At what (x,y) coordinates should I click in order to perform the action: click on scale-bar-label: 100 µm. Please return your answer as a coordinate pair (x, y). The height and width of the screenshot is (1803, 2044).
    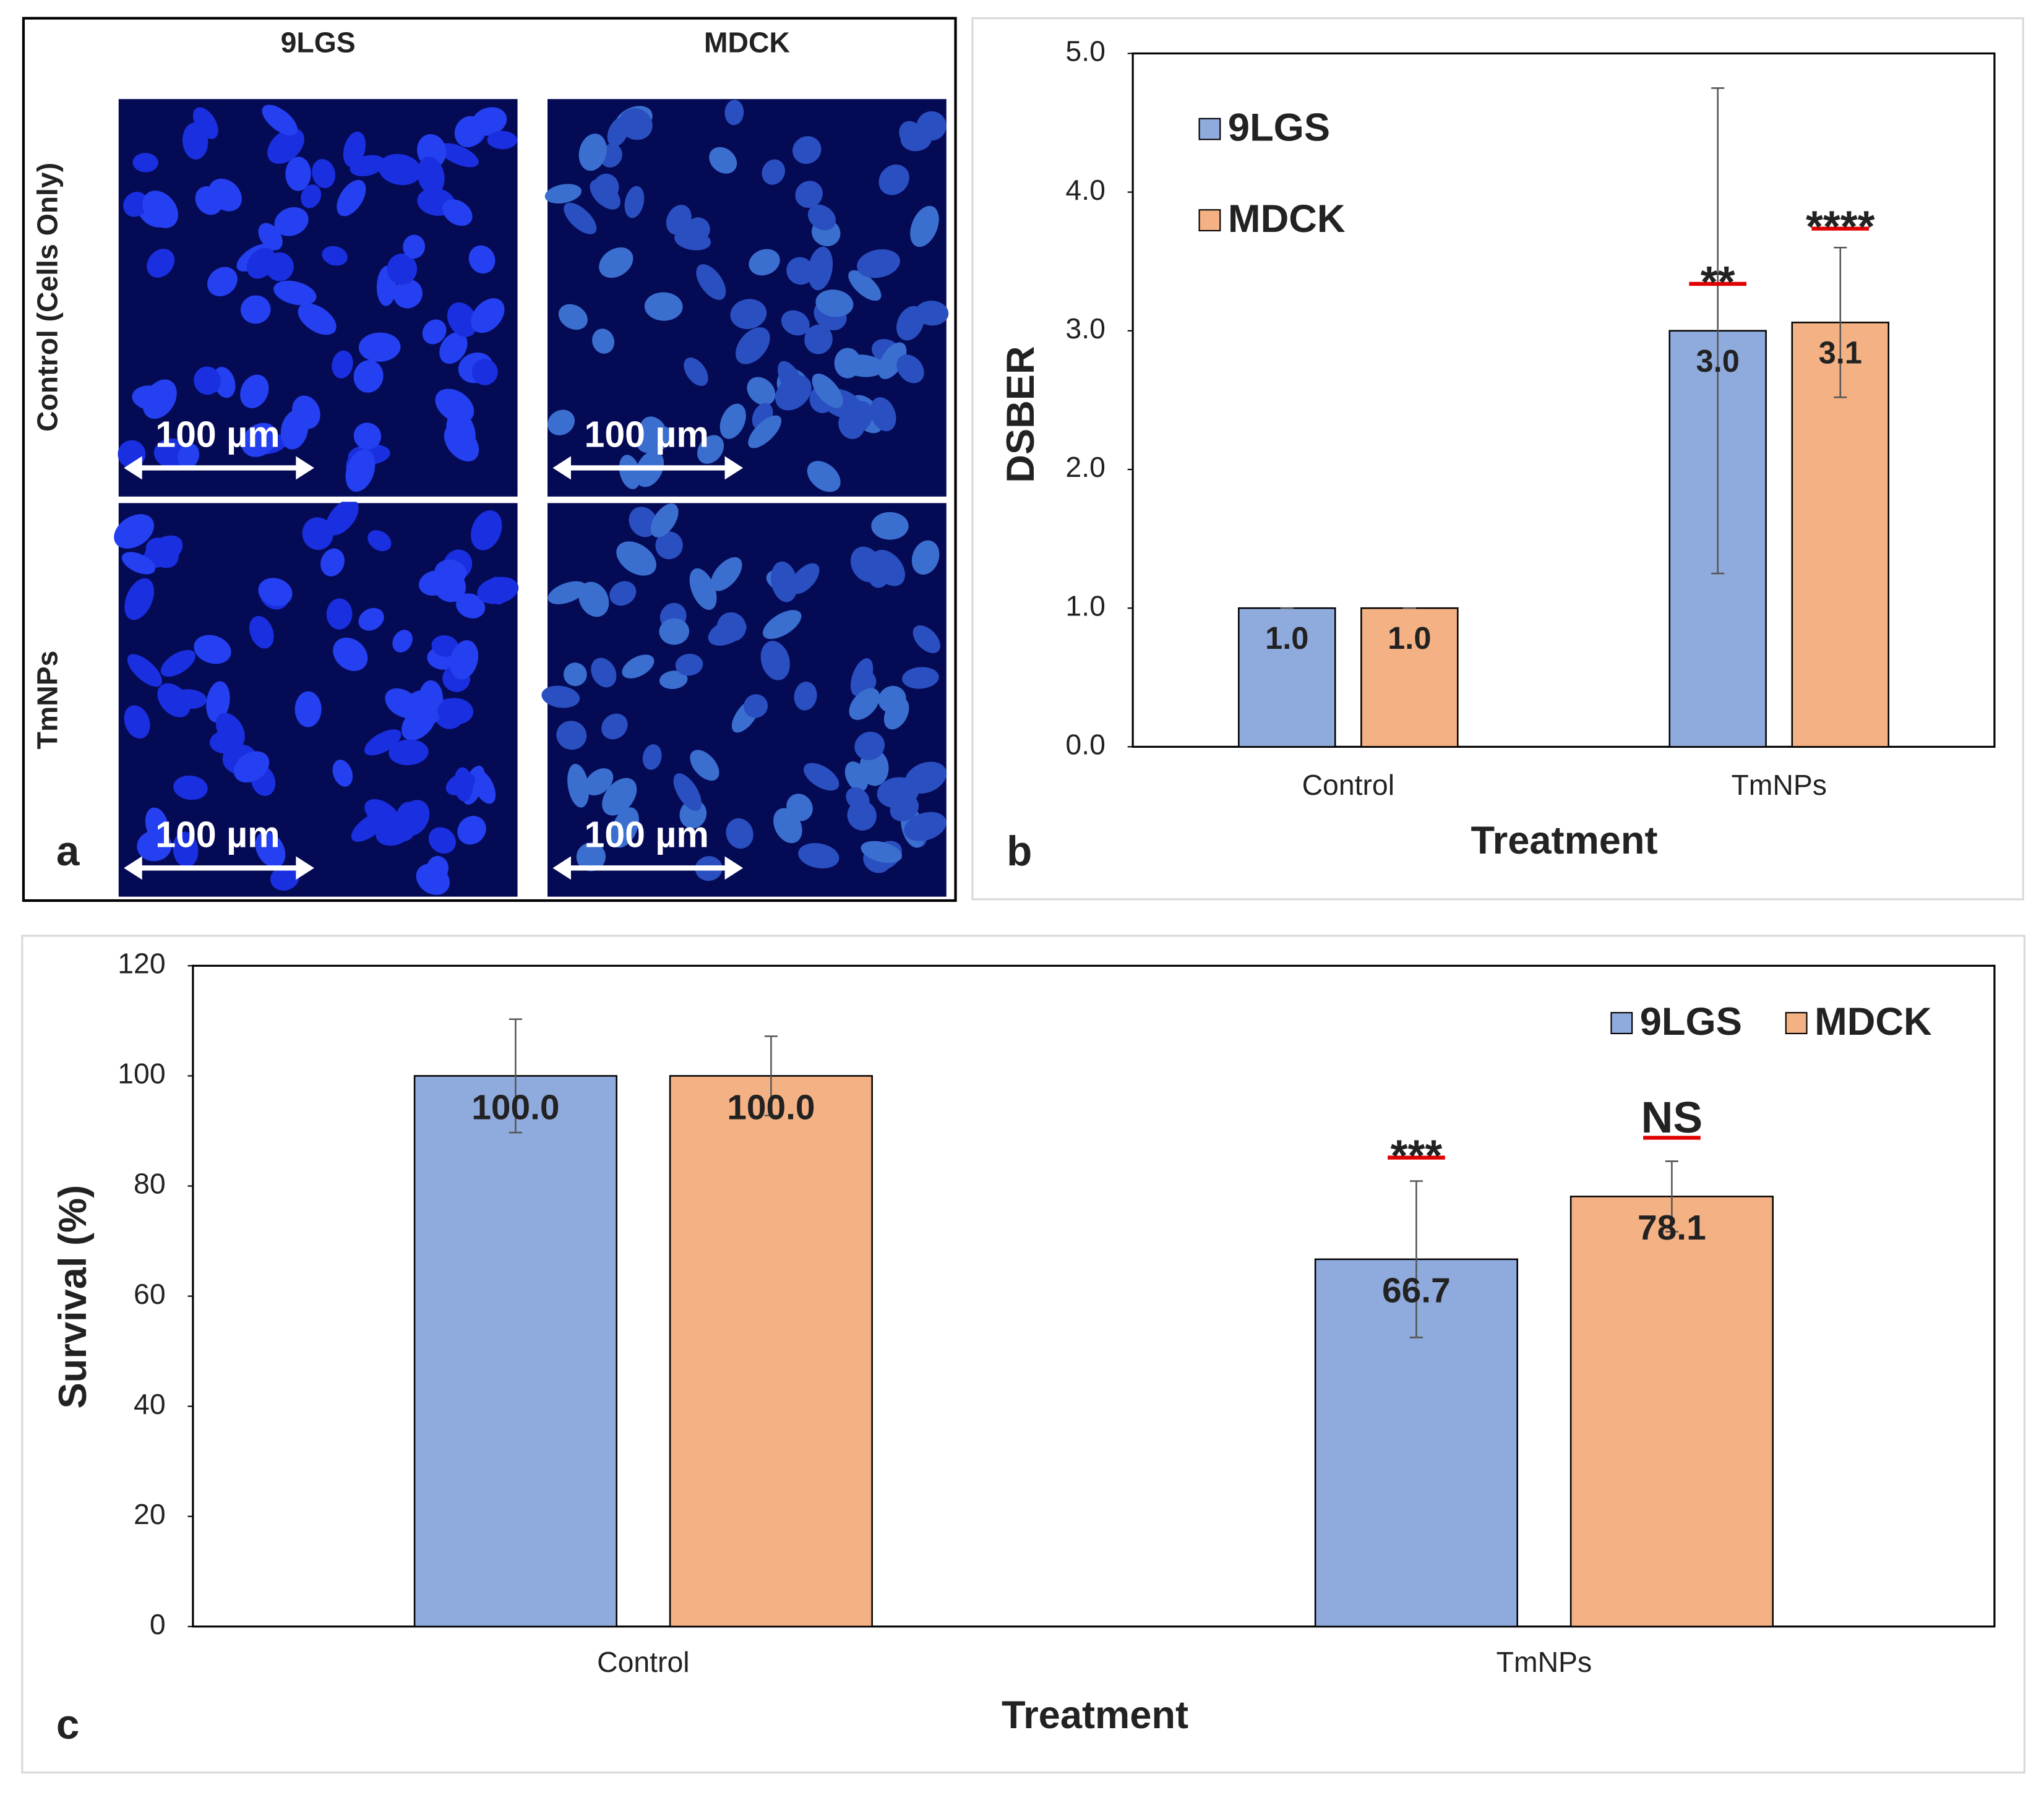
    Looking at the image, I should click on (217, 835).